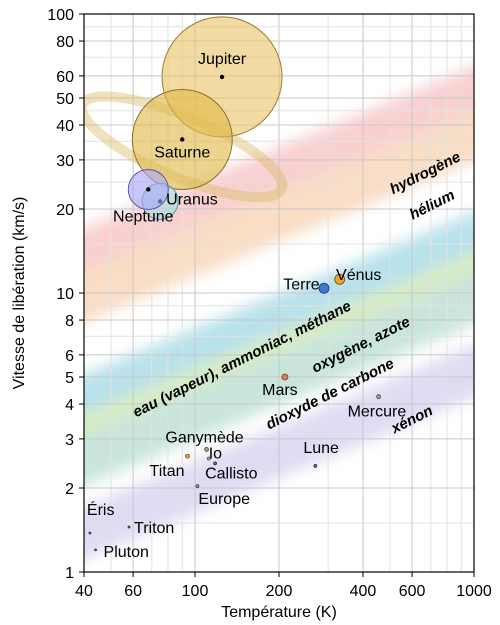 The width and height of the screenshot is (500, 625). What do you see at coordinates (65, 210) in the screenshot?
I see `y-tick-label: 20` at bounding box center [65, 210].